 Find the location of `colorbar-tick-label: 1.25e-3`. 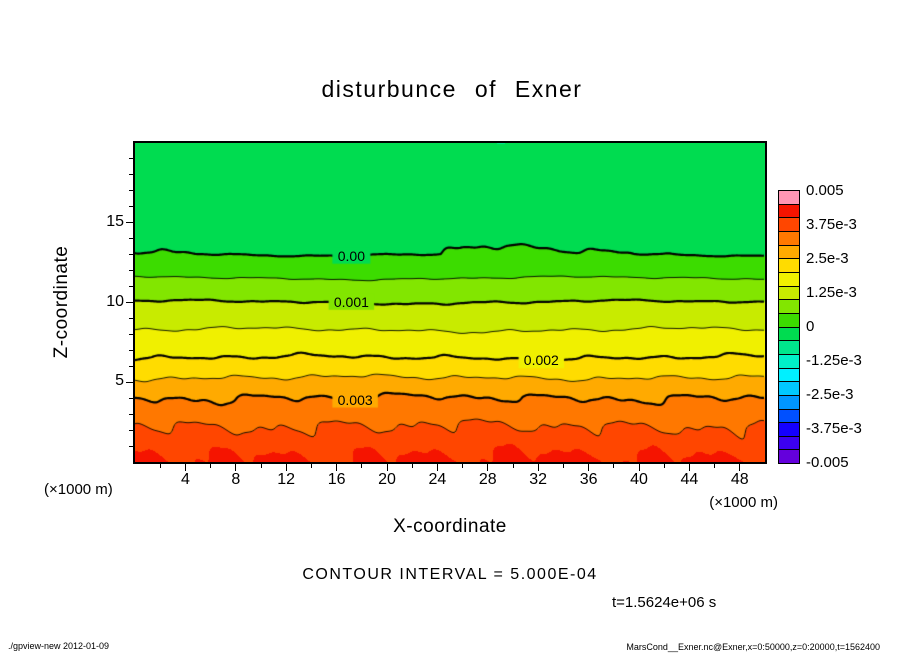

colorbar-tick-label: 1.25e-3 is located at coordinates (831, 292).